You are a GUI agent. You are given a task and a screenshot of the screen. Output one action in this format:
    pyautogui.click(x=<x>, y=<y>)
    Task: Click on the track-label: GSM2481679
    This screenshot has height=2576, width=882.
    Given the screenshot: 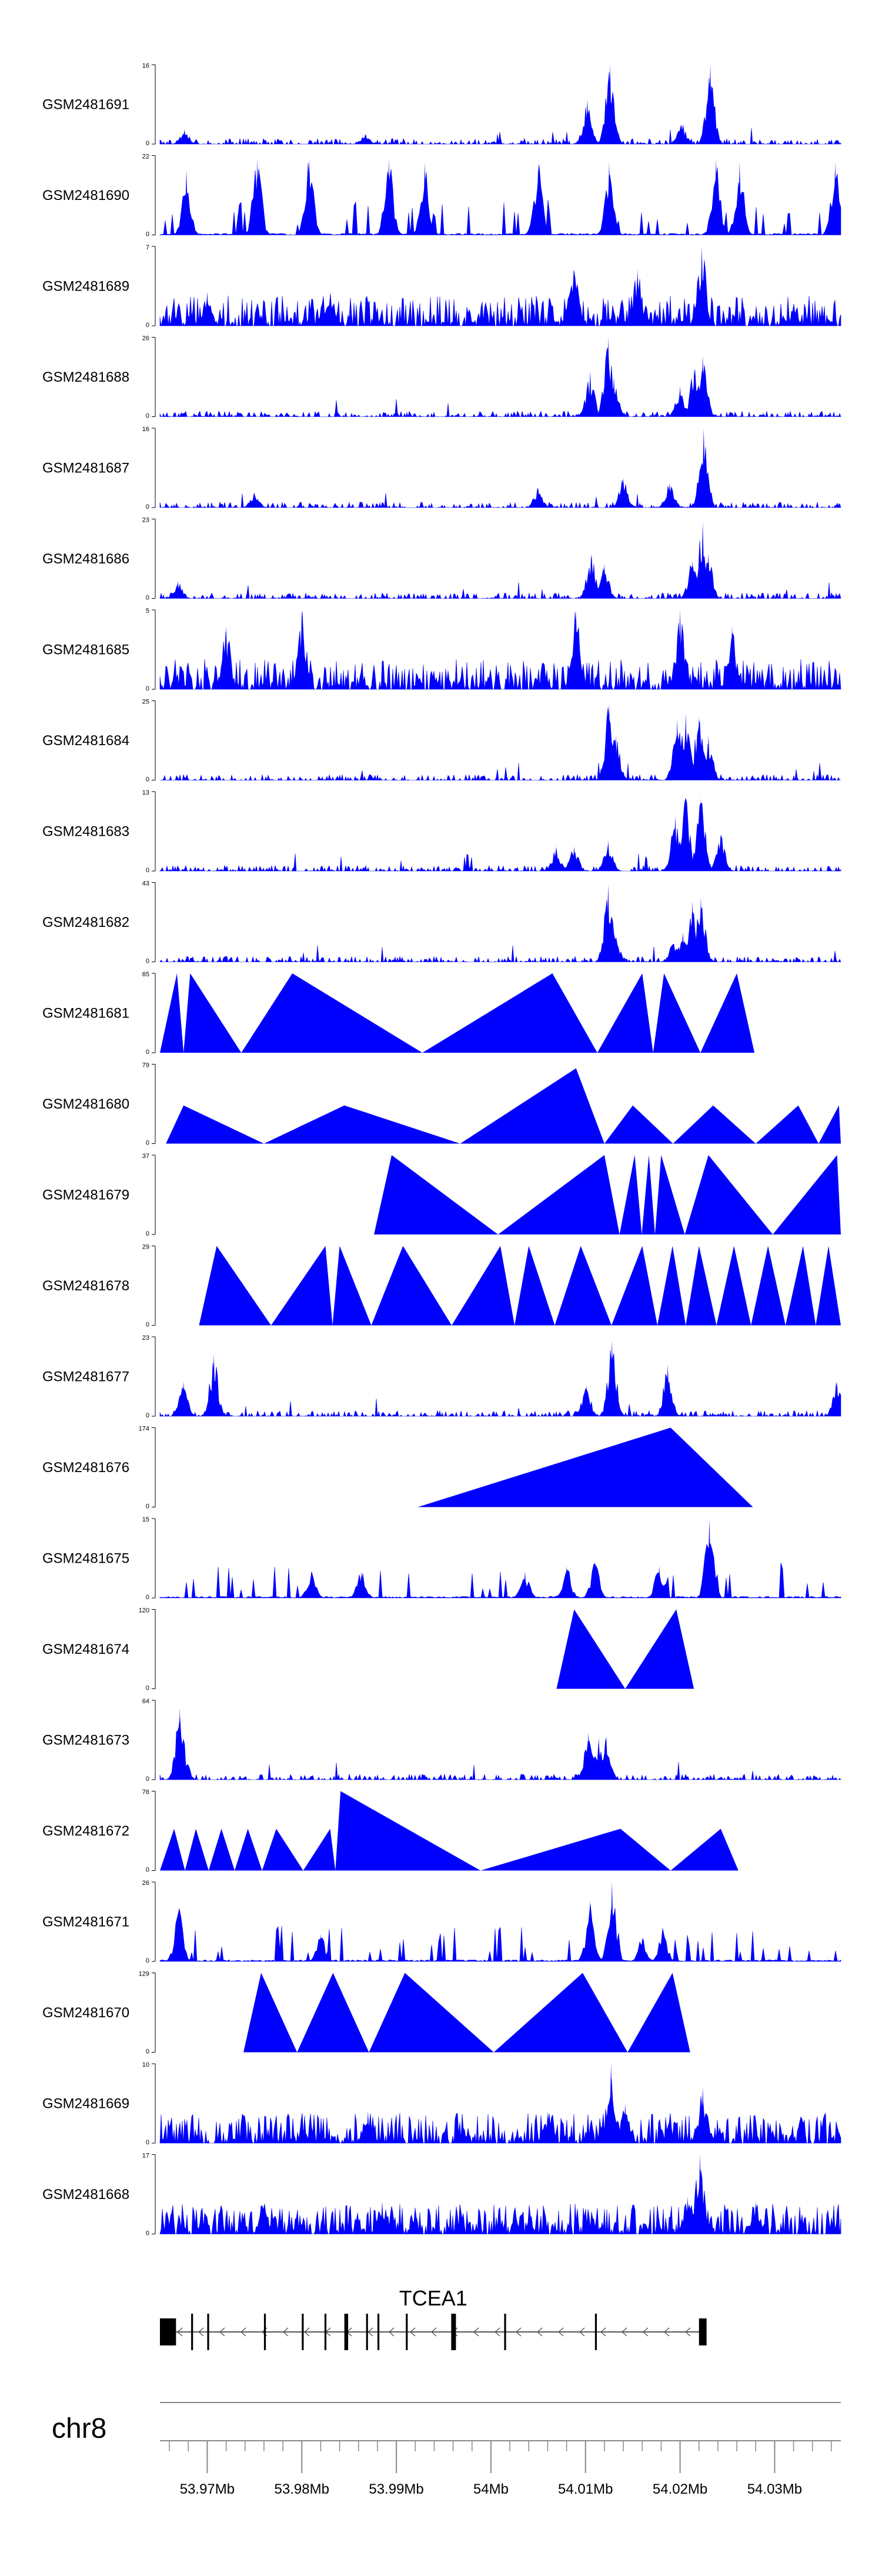 What is the action you would take?
    pyautogui.click(x=85, y=1195)
    